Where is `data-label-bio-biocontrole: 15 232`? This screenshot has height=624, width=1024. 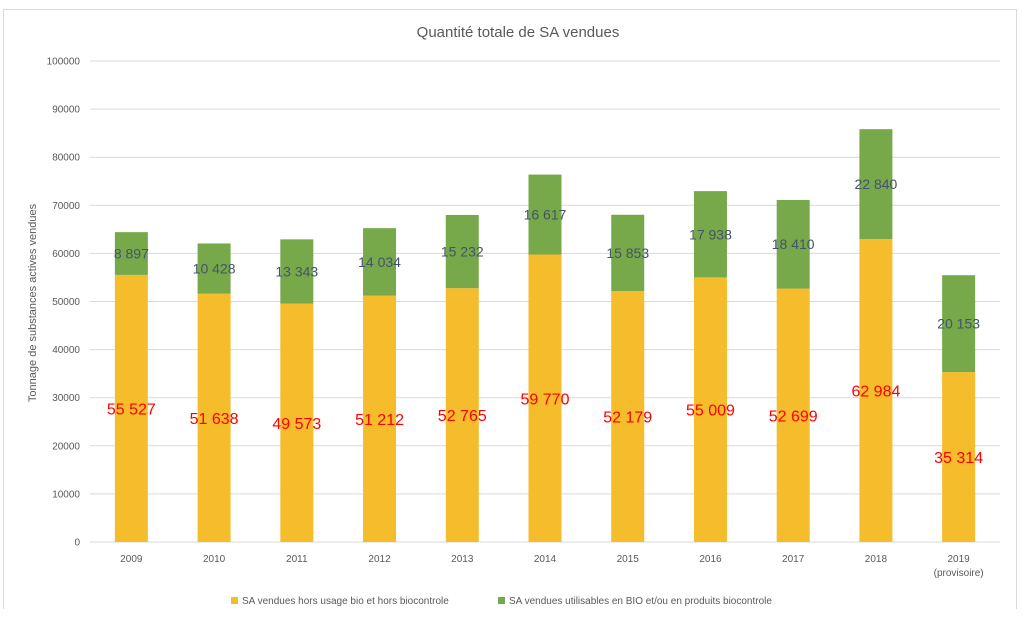
data-label-bio-biocontrole: 15 232 is located at coordinates (462, 252).